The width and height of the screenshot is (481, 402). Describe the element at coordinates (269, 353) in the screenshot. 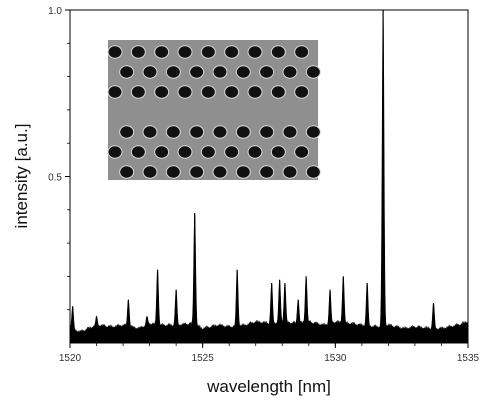

I see `x-axis: 1520 1525 1530 1535` at that location.